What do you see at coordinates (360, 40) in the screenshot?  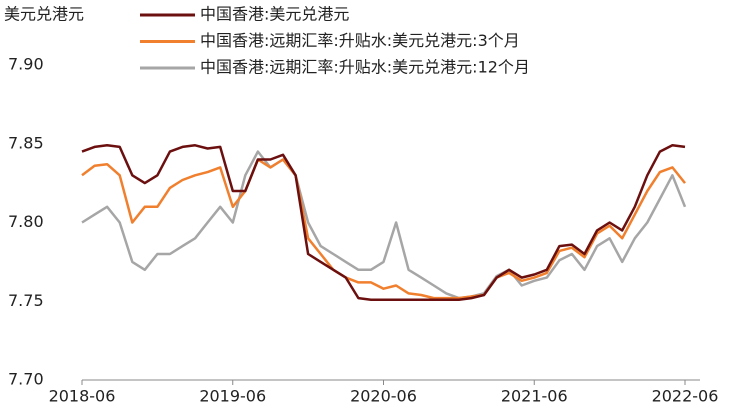 I see `legend-label: 中国香港:远期汇率:升贴水:美元兑港元:3个月` at bounding box center [360, 40].